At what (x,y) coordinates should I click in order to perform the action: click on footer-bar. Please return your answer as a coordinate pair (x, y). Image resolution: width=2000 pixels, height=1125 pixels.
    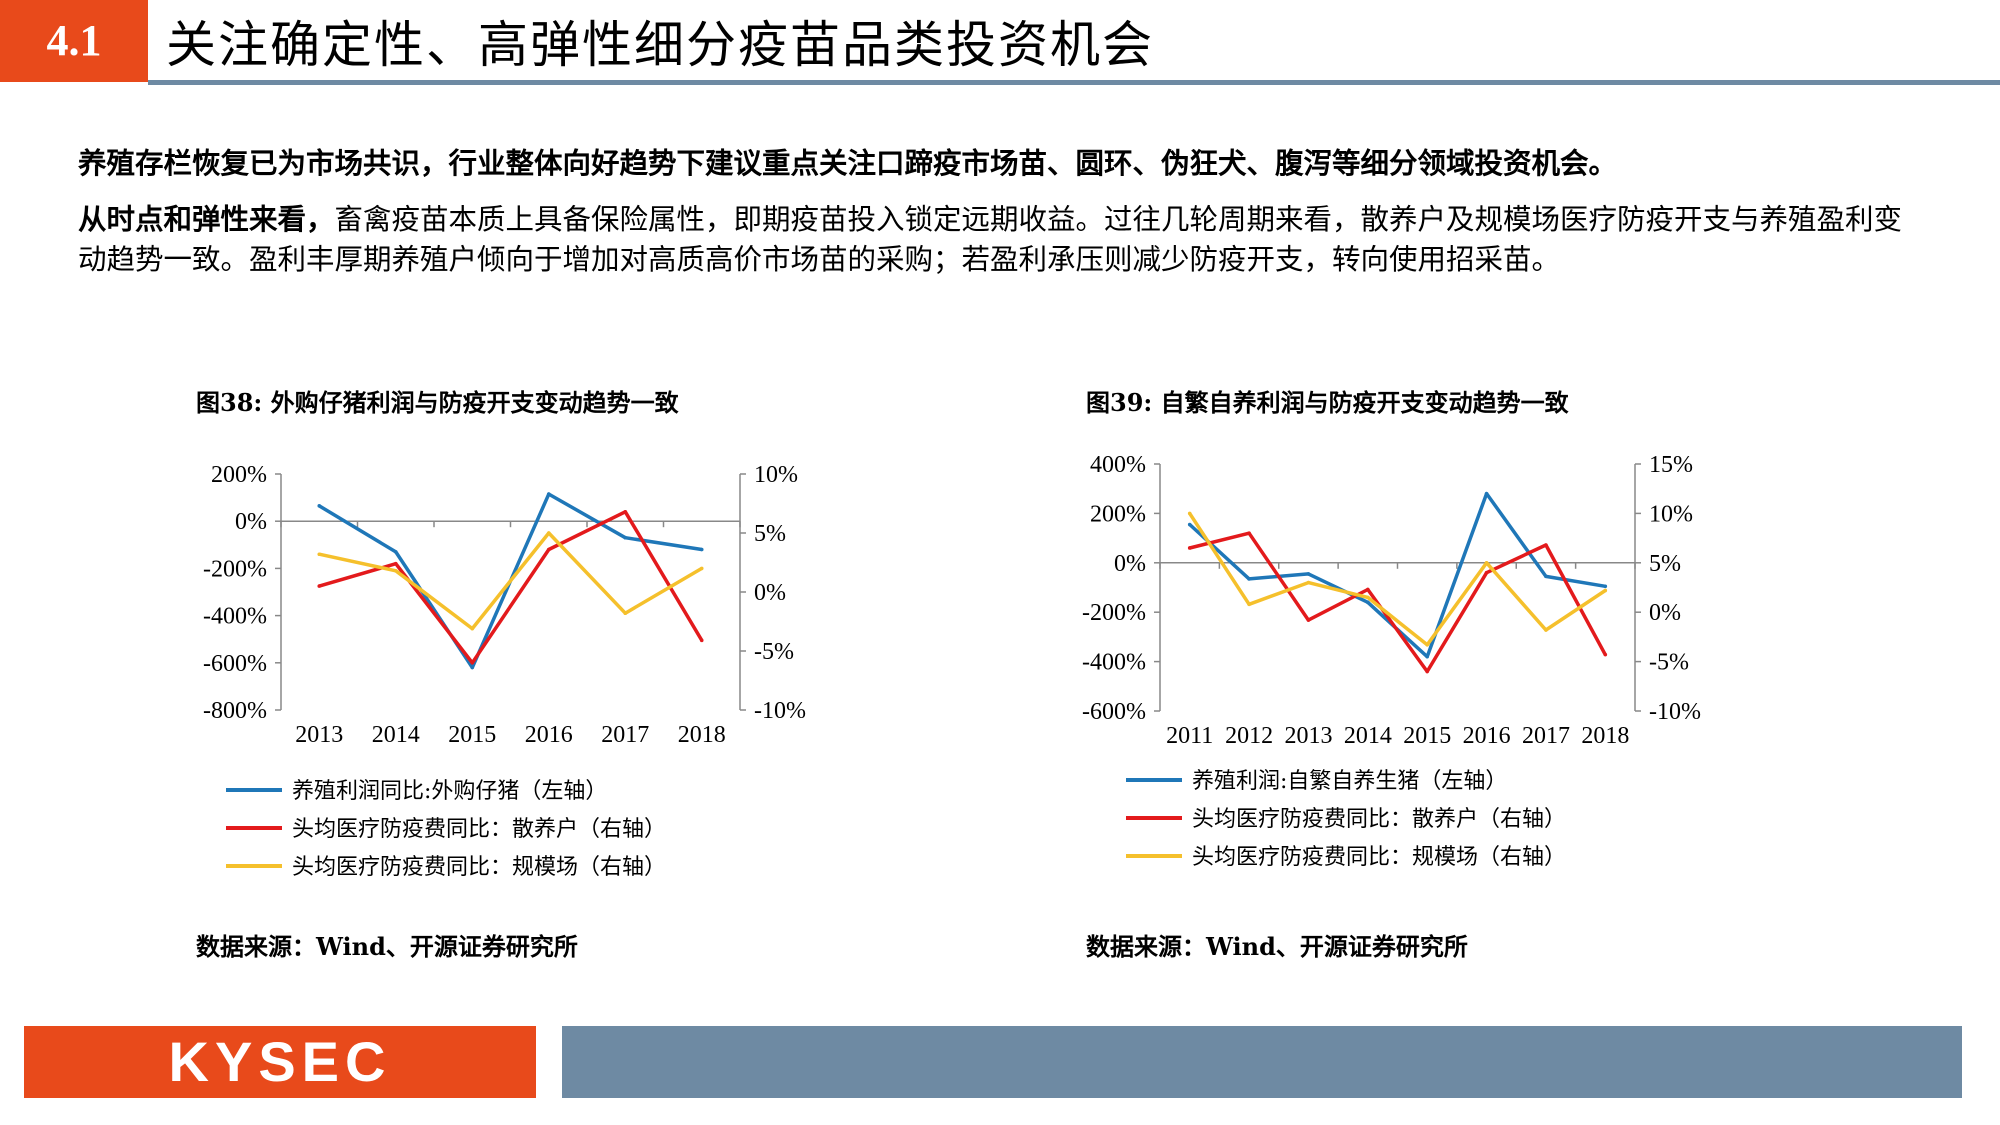
    Looking at the image, I should click on (1262, 1062).